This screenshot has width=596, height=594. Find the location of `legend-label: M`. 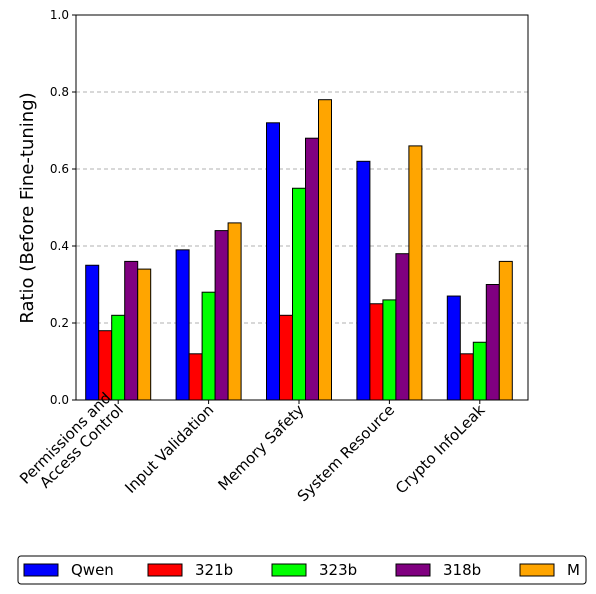

legend-label: M is located at coordinates (573, 570).